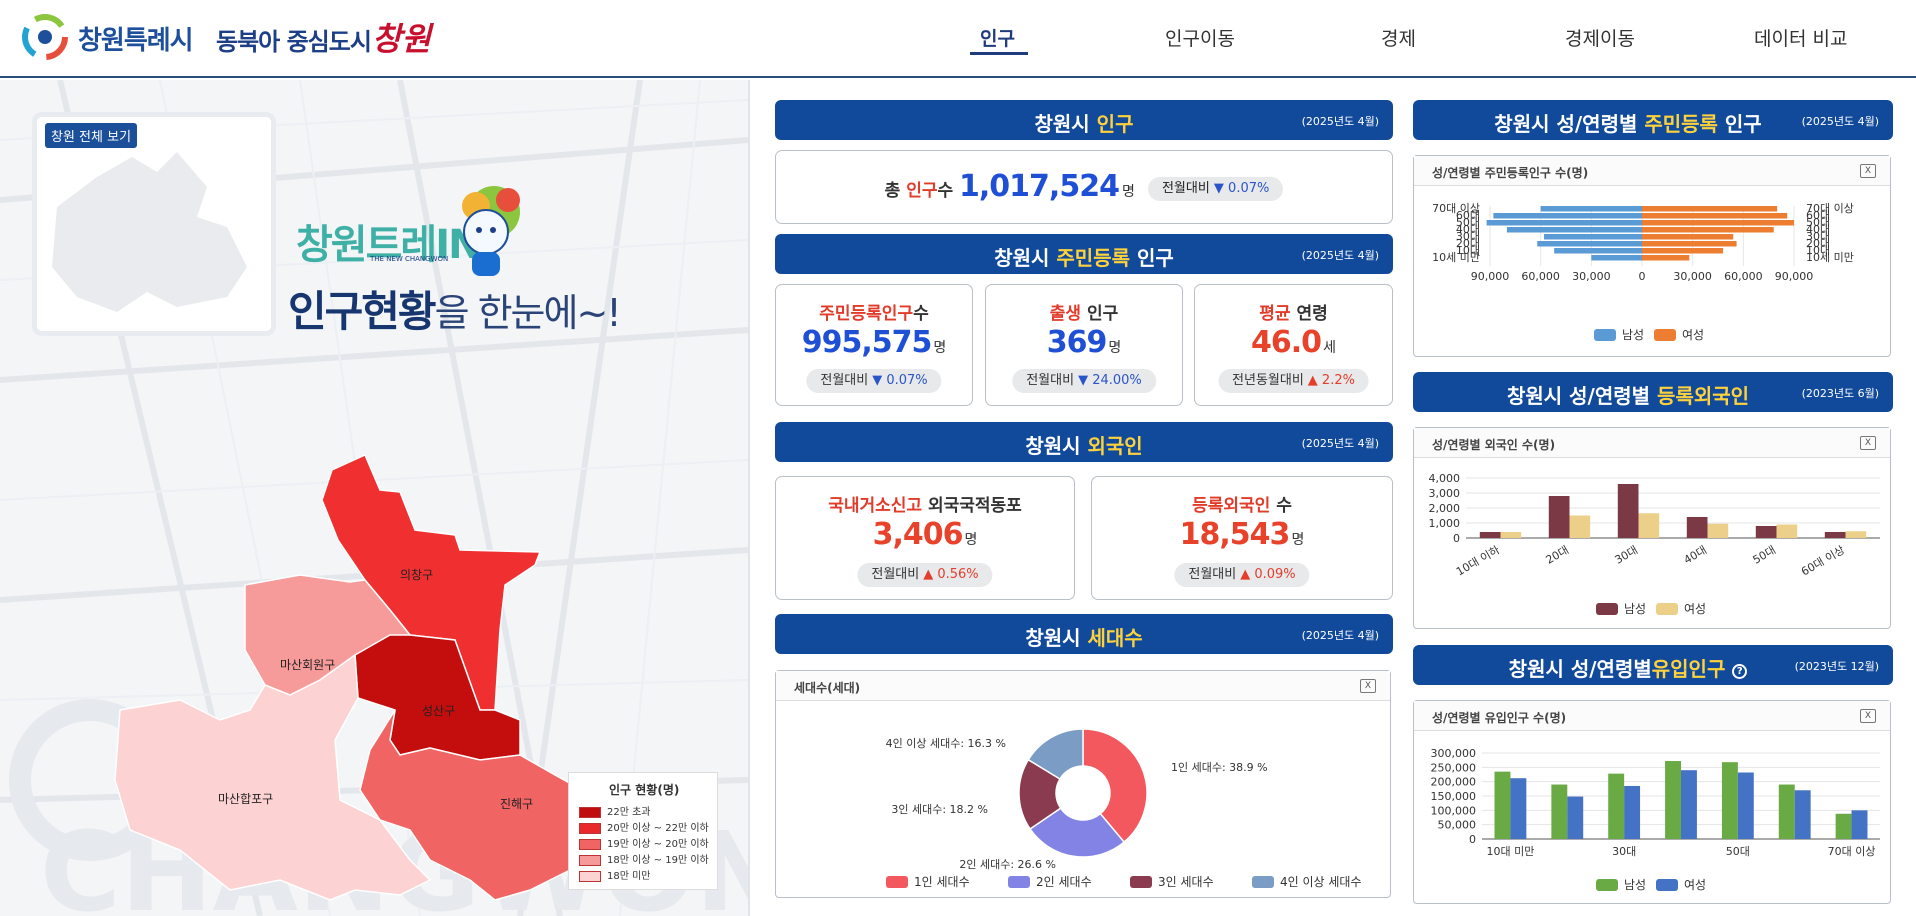  Describe the element at coordinates (629, 812) in the screenshot. I see `legend-label: 22만 초과` at that location.